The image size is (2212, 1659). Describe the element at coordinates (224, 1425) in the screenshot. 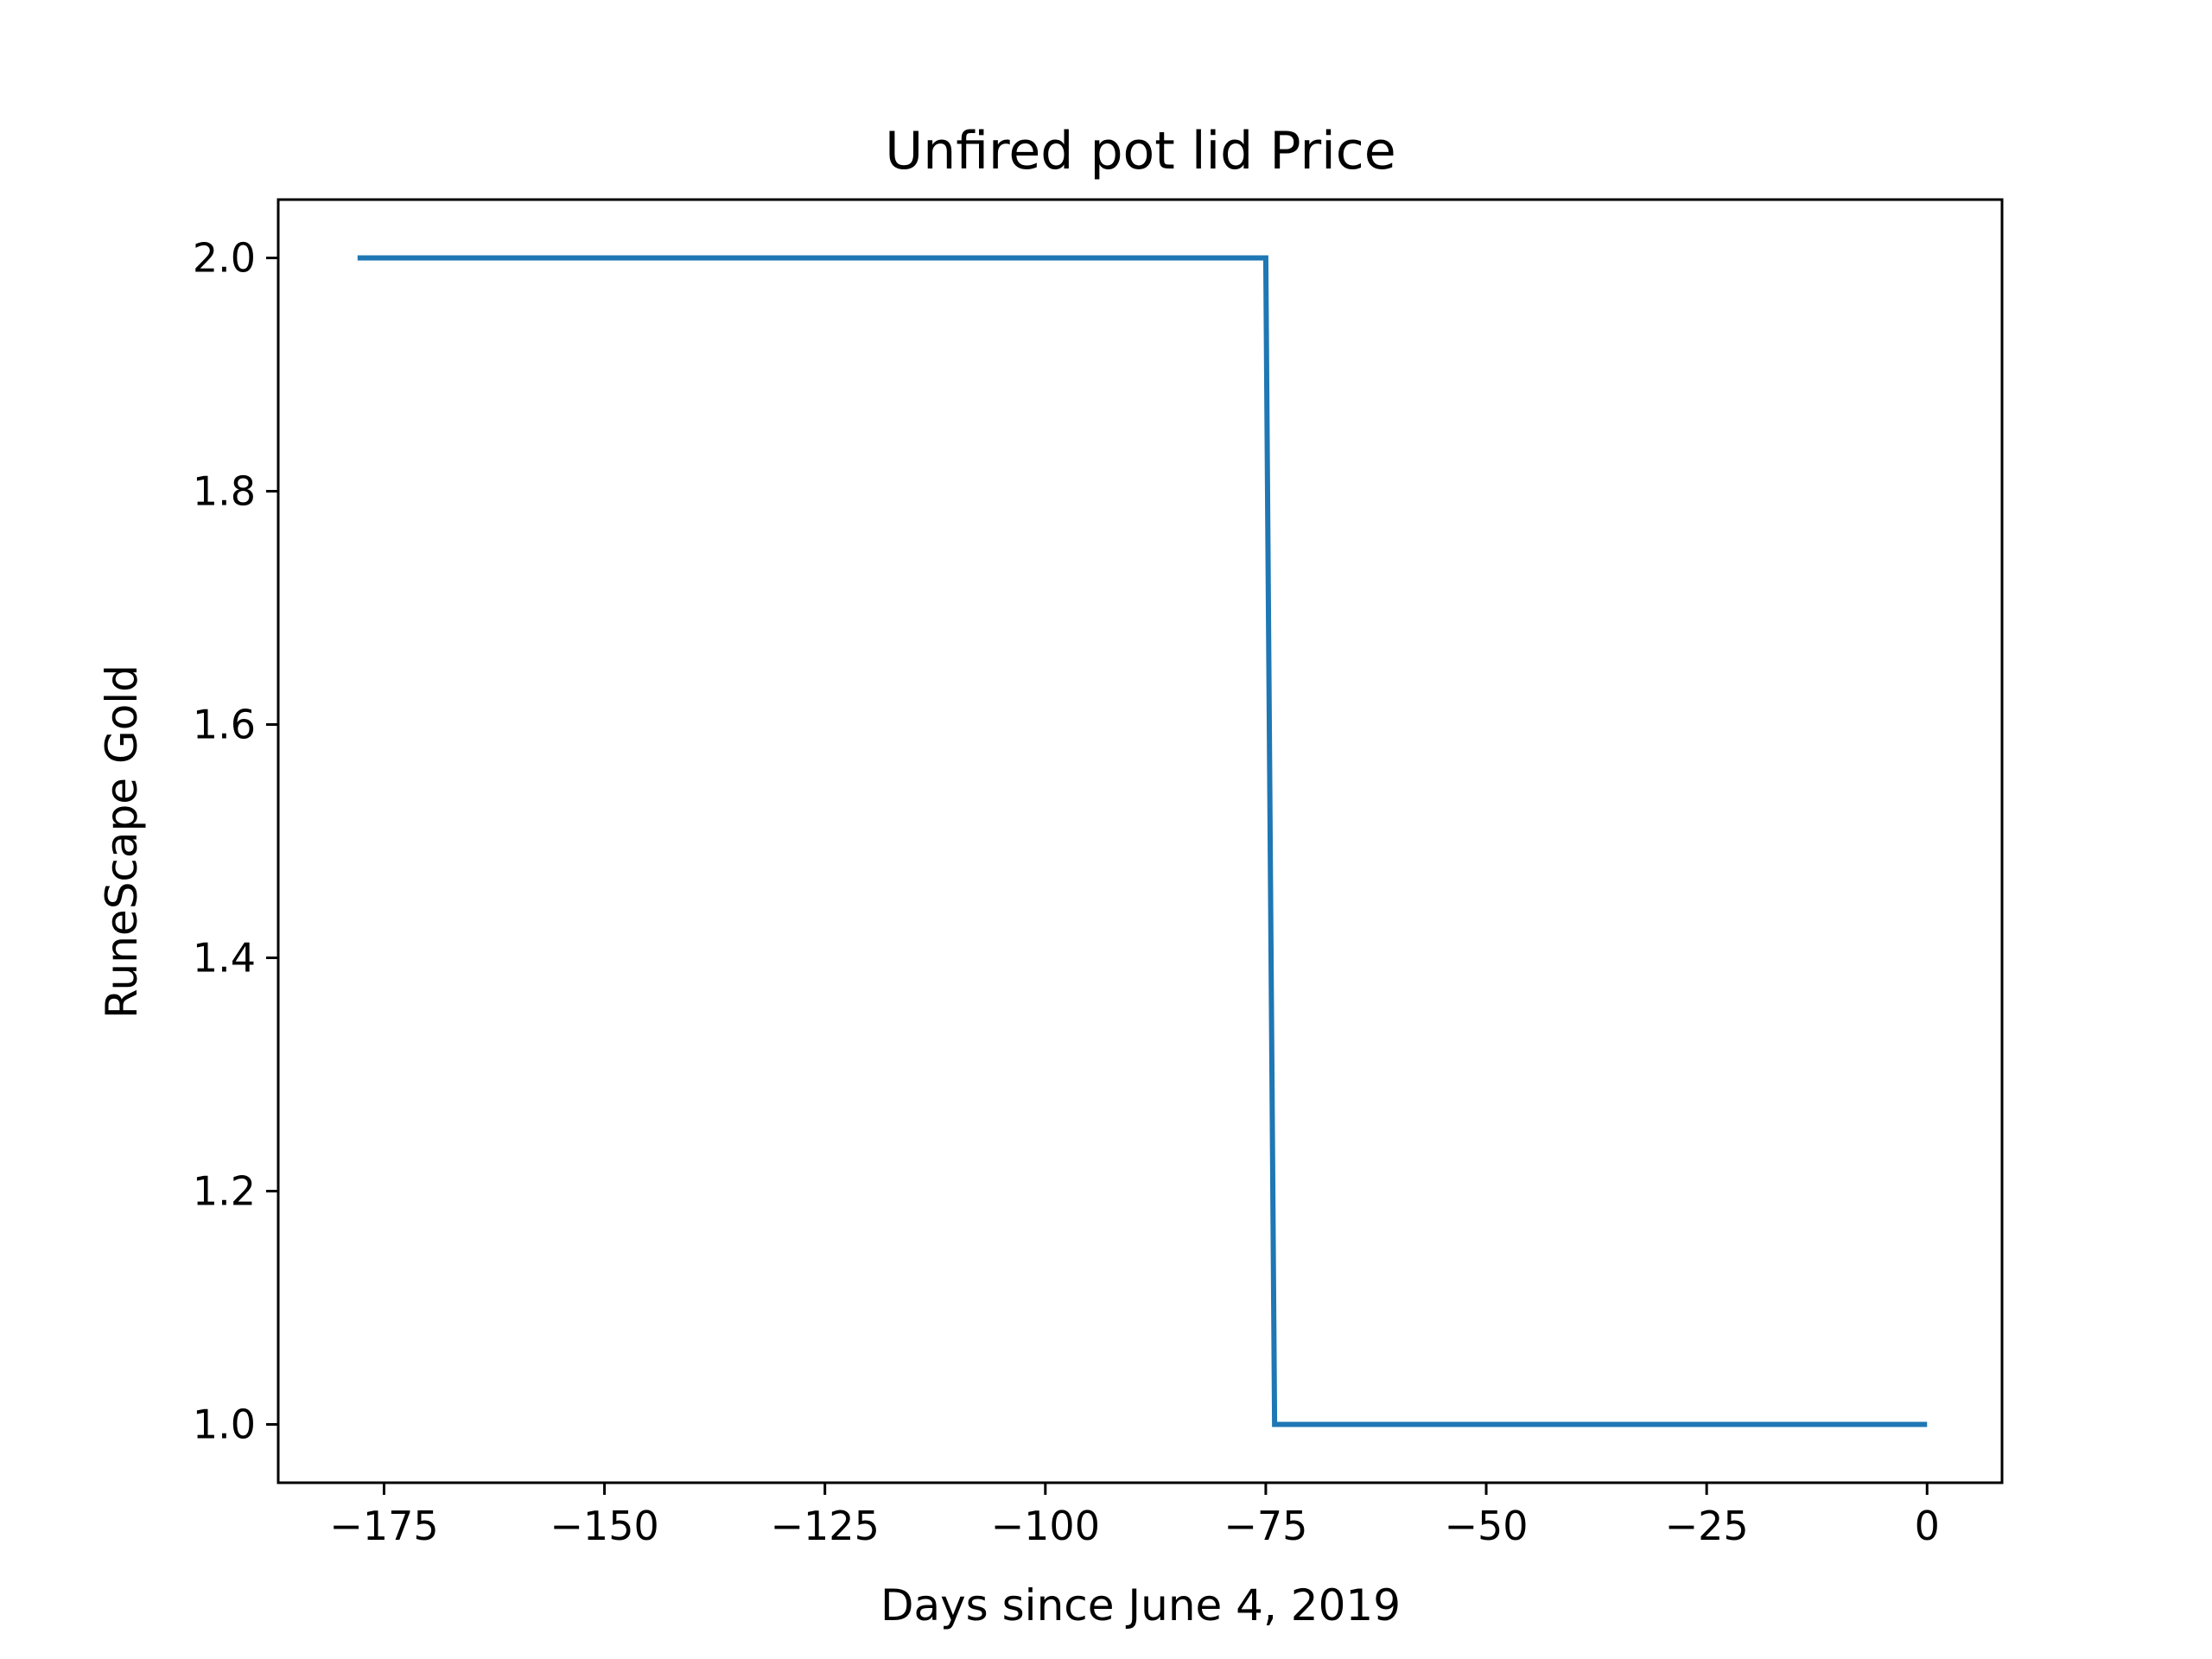

I see `y-tick-label: 1.0` at that location.